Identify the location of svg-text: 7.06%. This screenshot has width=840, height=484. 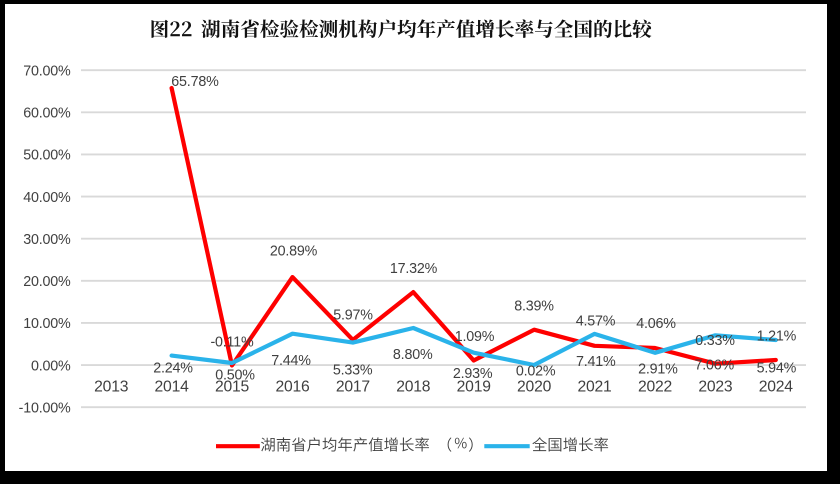
(715, 365).